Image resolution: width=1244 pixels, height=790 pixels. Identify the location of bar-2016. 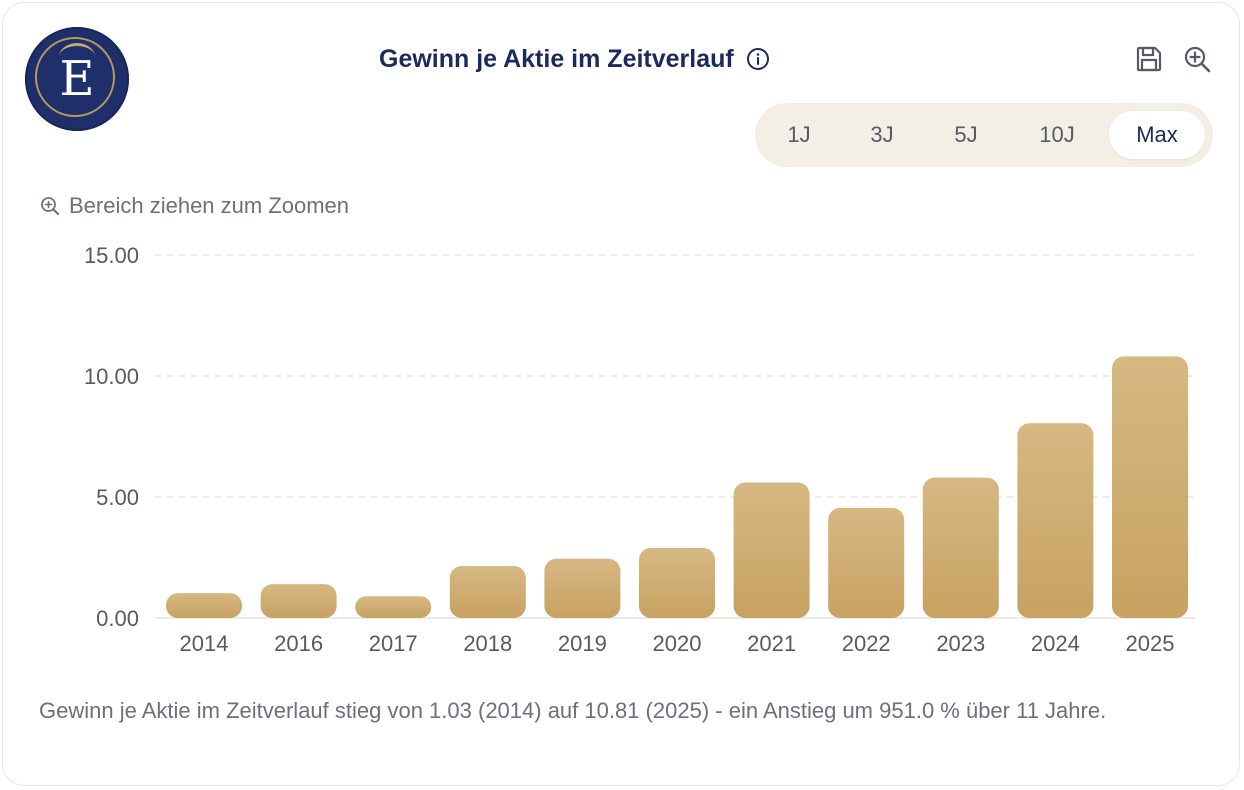
(298, 601).